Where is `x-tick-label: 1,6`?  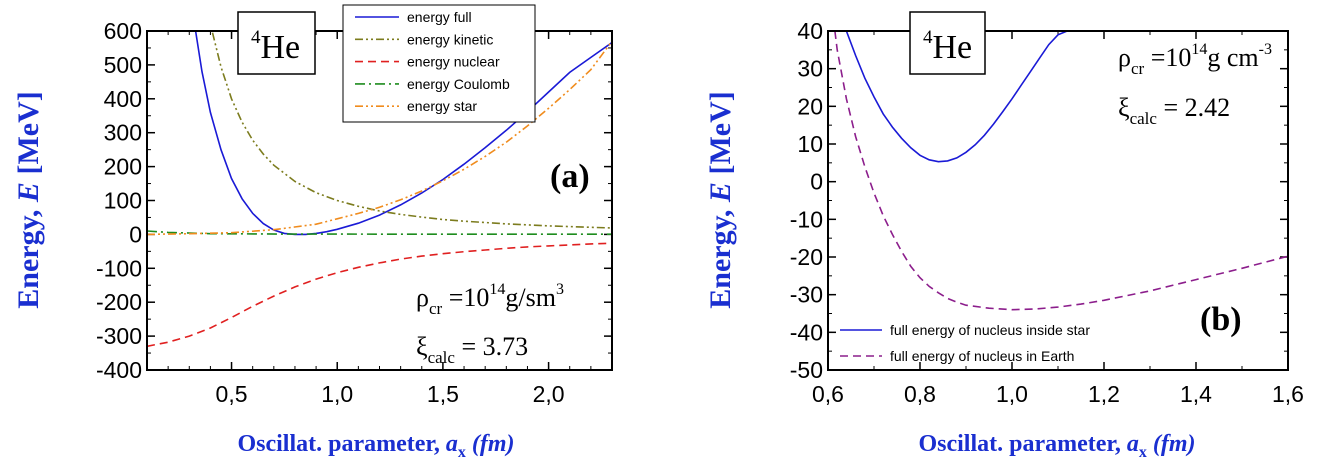
x-tick-label: 1,6 is located at coordinates (1288, 394).